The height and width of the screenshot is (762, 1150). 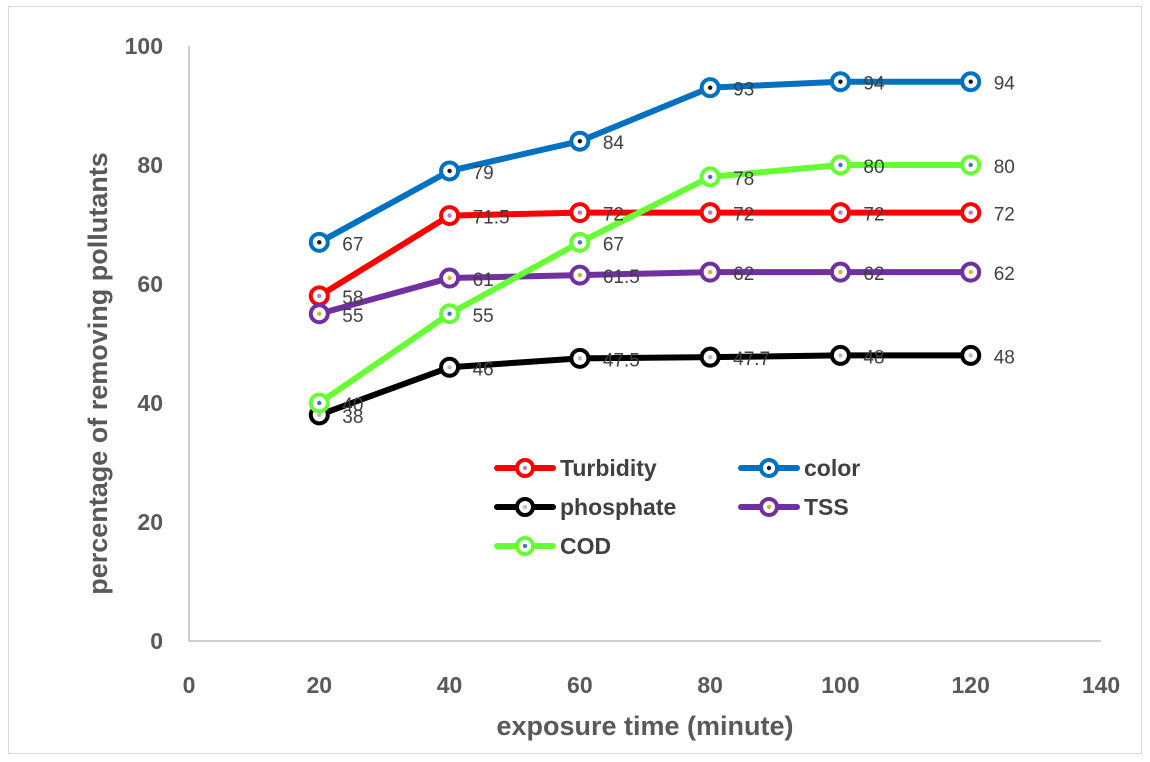 What do you see at coordinates (652, 685) in the screenshot?
I see `x-tick-labels: 0 20 40 60 80 100 120 140` at bounding box center [652, 685].